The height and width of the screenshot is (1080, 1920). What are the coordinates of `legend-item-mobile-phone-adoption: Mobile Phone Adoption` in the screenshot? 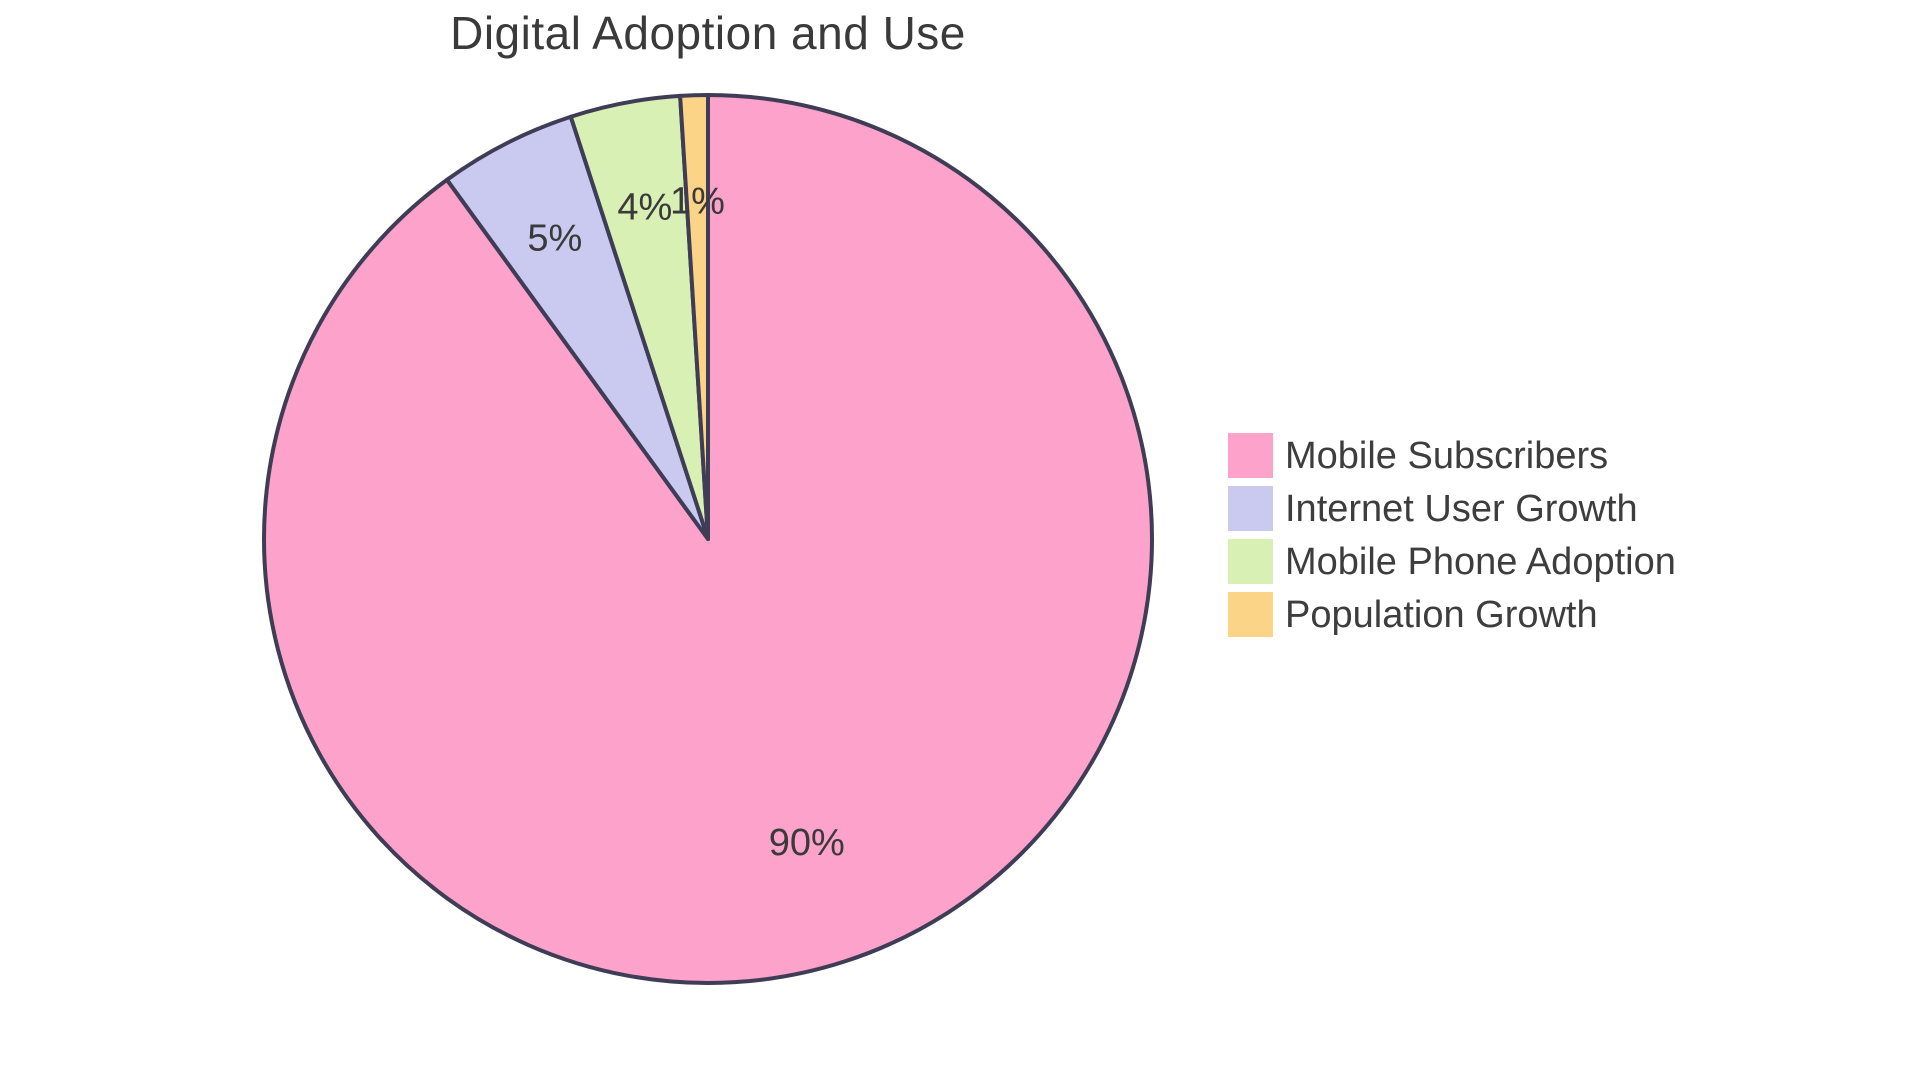 It's located at (1452, 561).